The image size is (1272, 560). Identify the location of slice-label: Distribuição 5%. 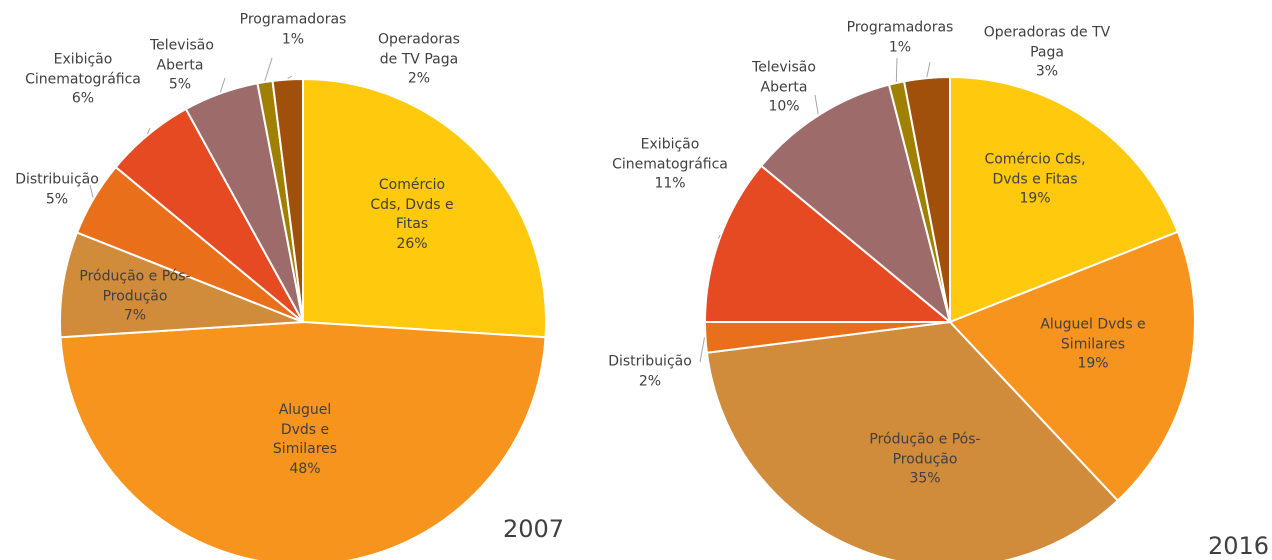
(57, 189).